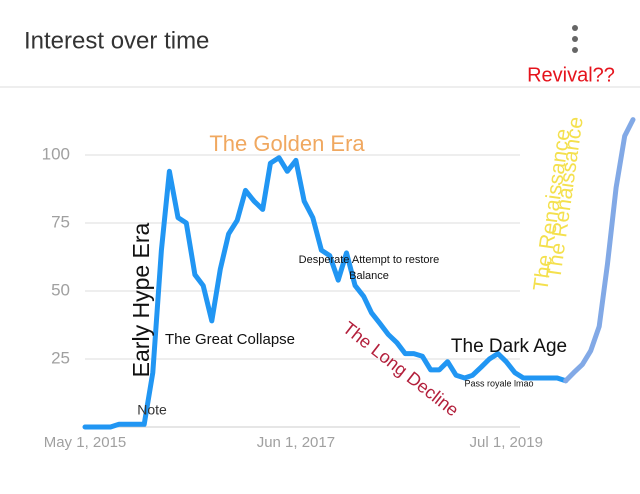 This screenshot has height=494, width=640. I want to click on trend-line, so click(599, 250).